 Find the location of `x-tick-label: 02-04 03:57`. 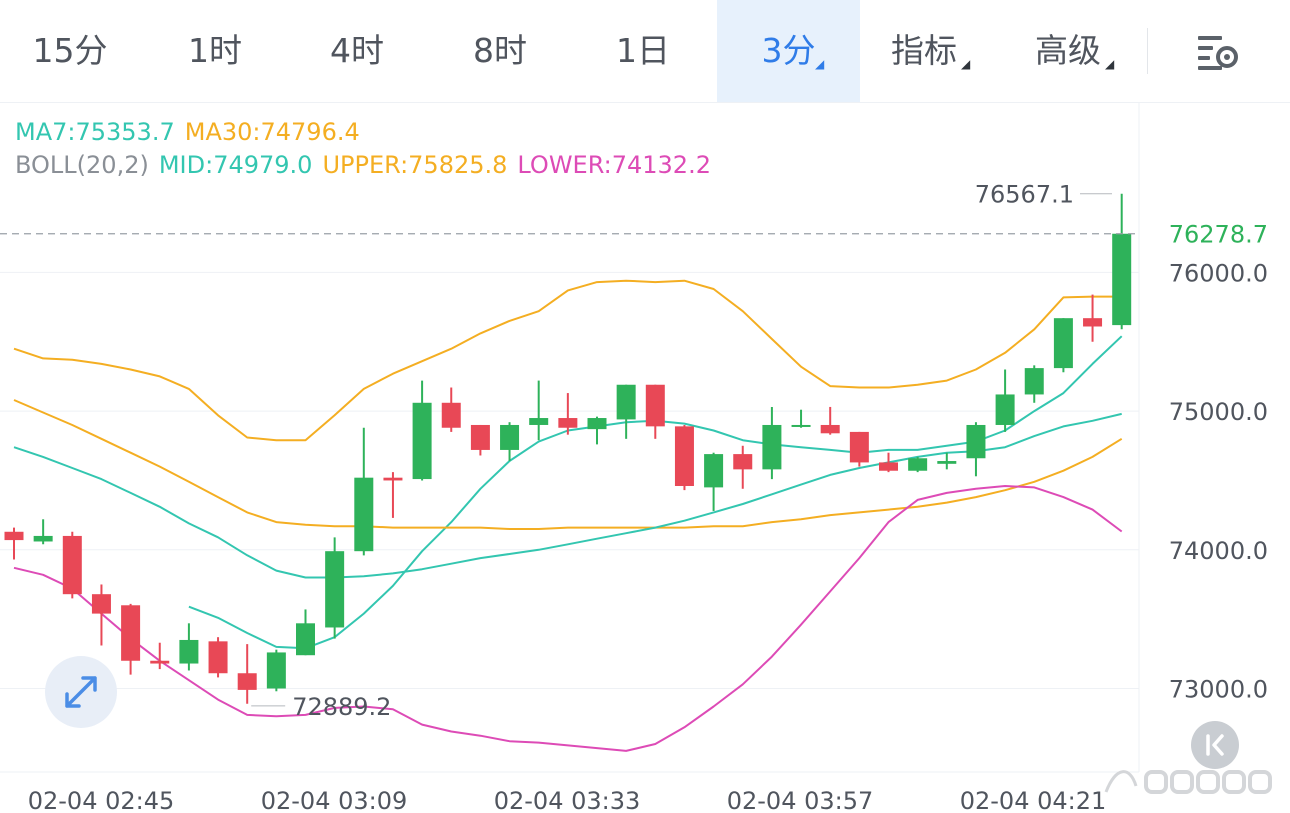

x-tick-label: 02-04 03:57 is located at coordinates (800, 800).